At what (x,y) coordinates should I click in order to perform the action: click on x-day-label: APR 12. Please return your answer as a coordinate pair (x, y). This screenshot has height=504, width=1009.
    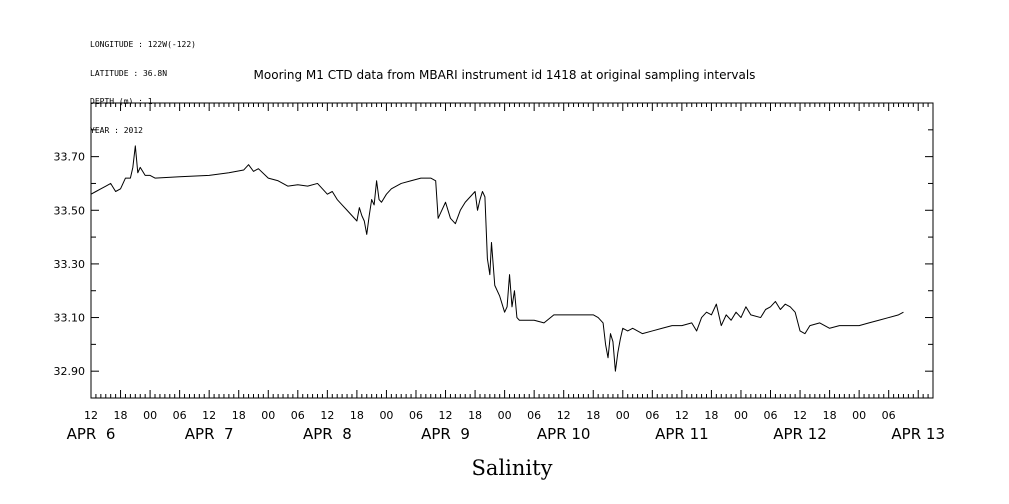
    Looking at the image, I should click on (800, 434).